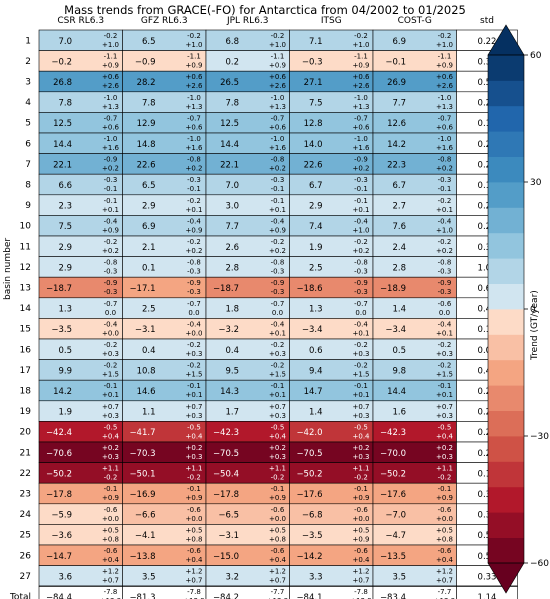 This screenshot has height=599, width=550. I want to click on row-label: 4, so click(28, 103).